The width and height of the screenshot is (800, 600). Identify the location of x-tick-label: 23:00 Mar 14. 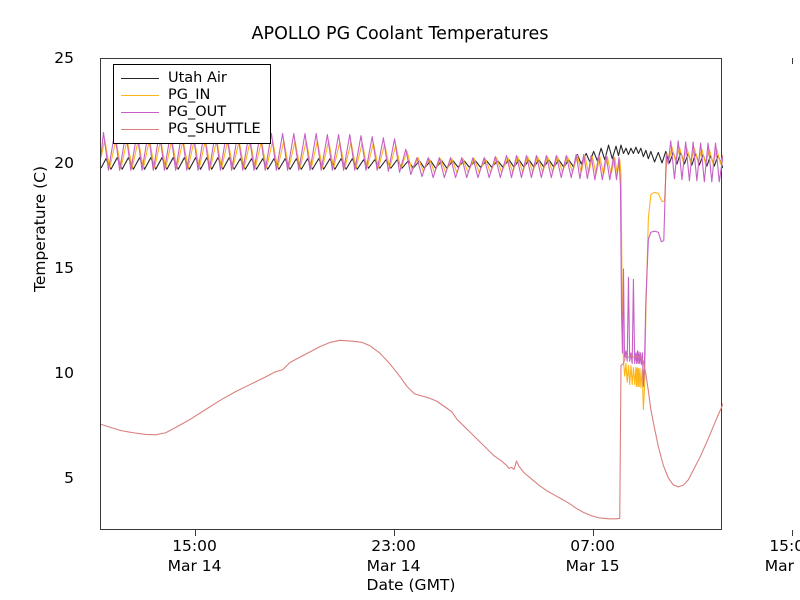
(394, 556).